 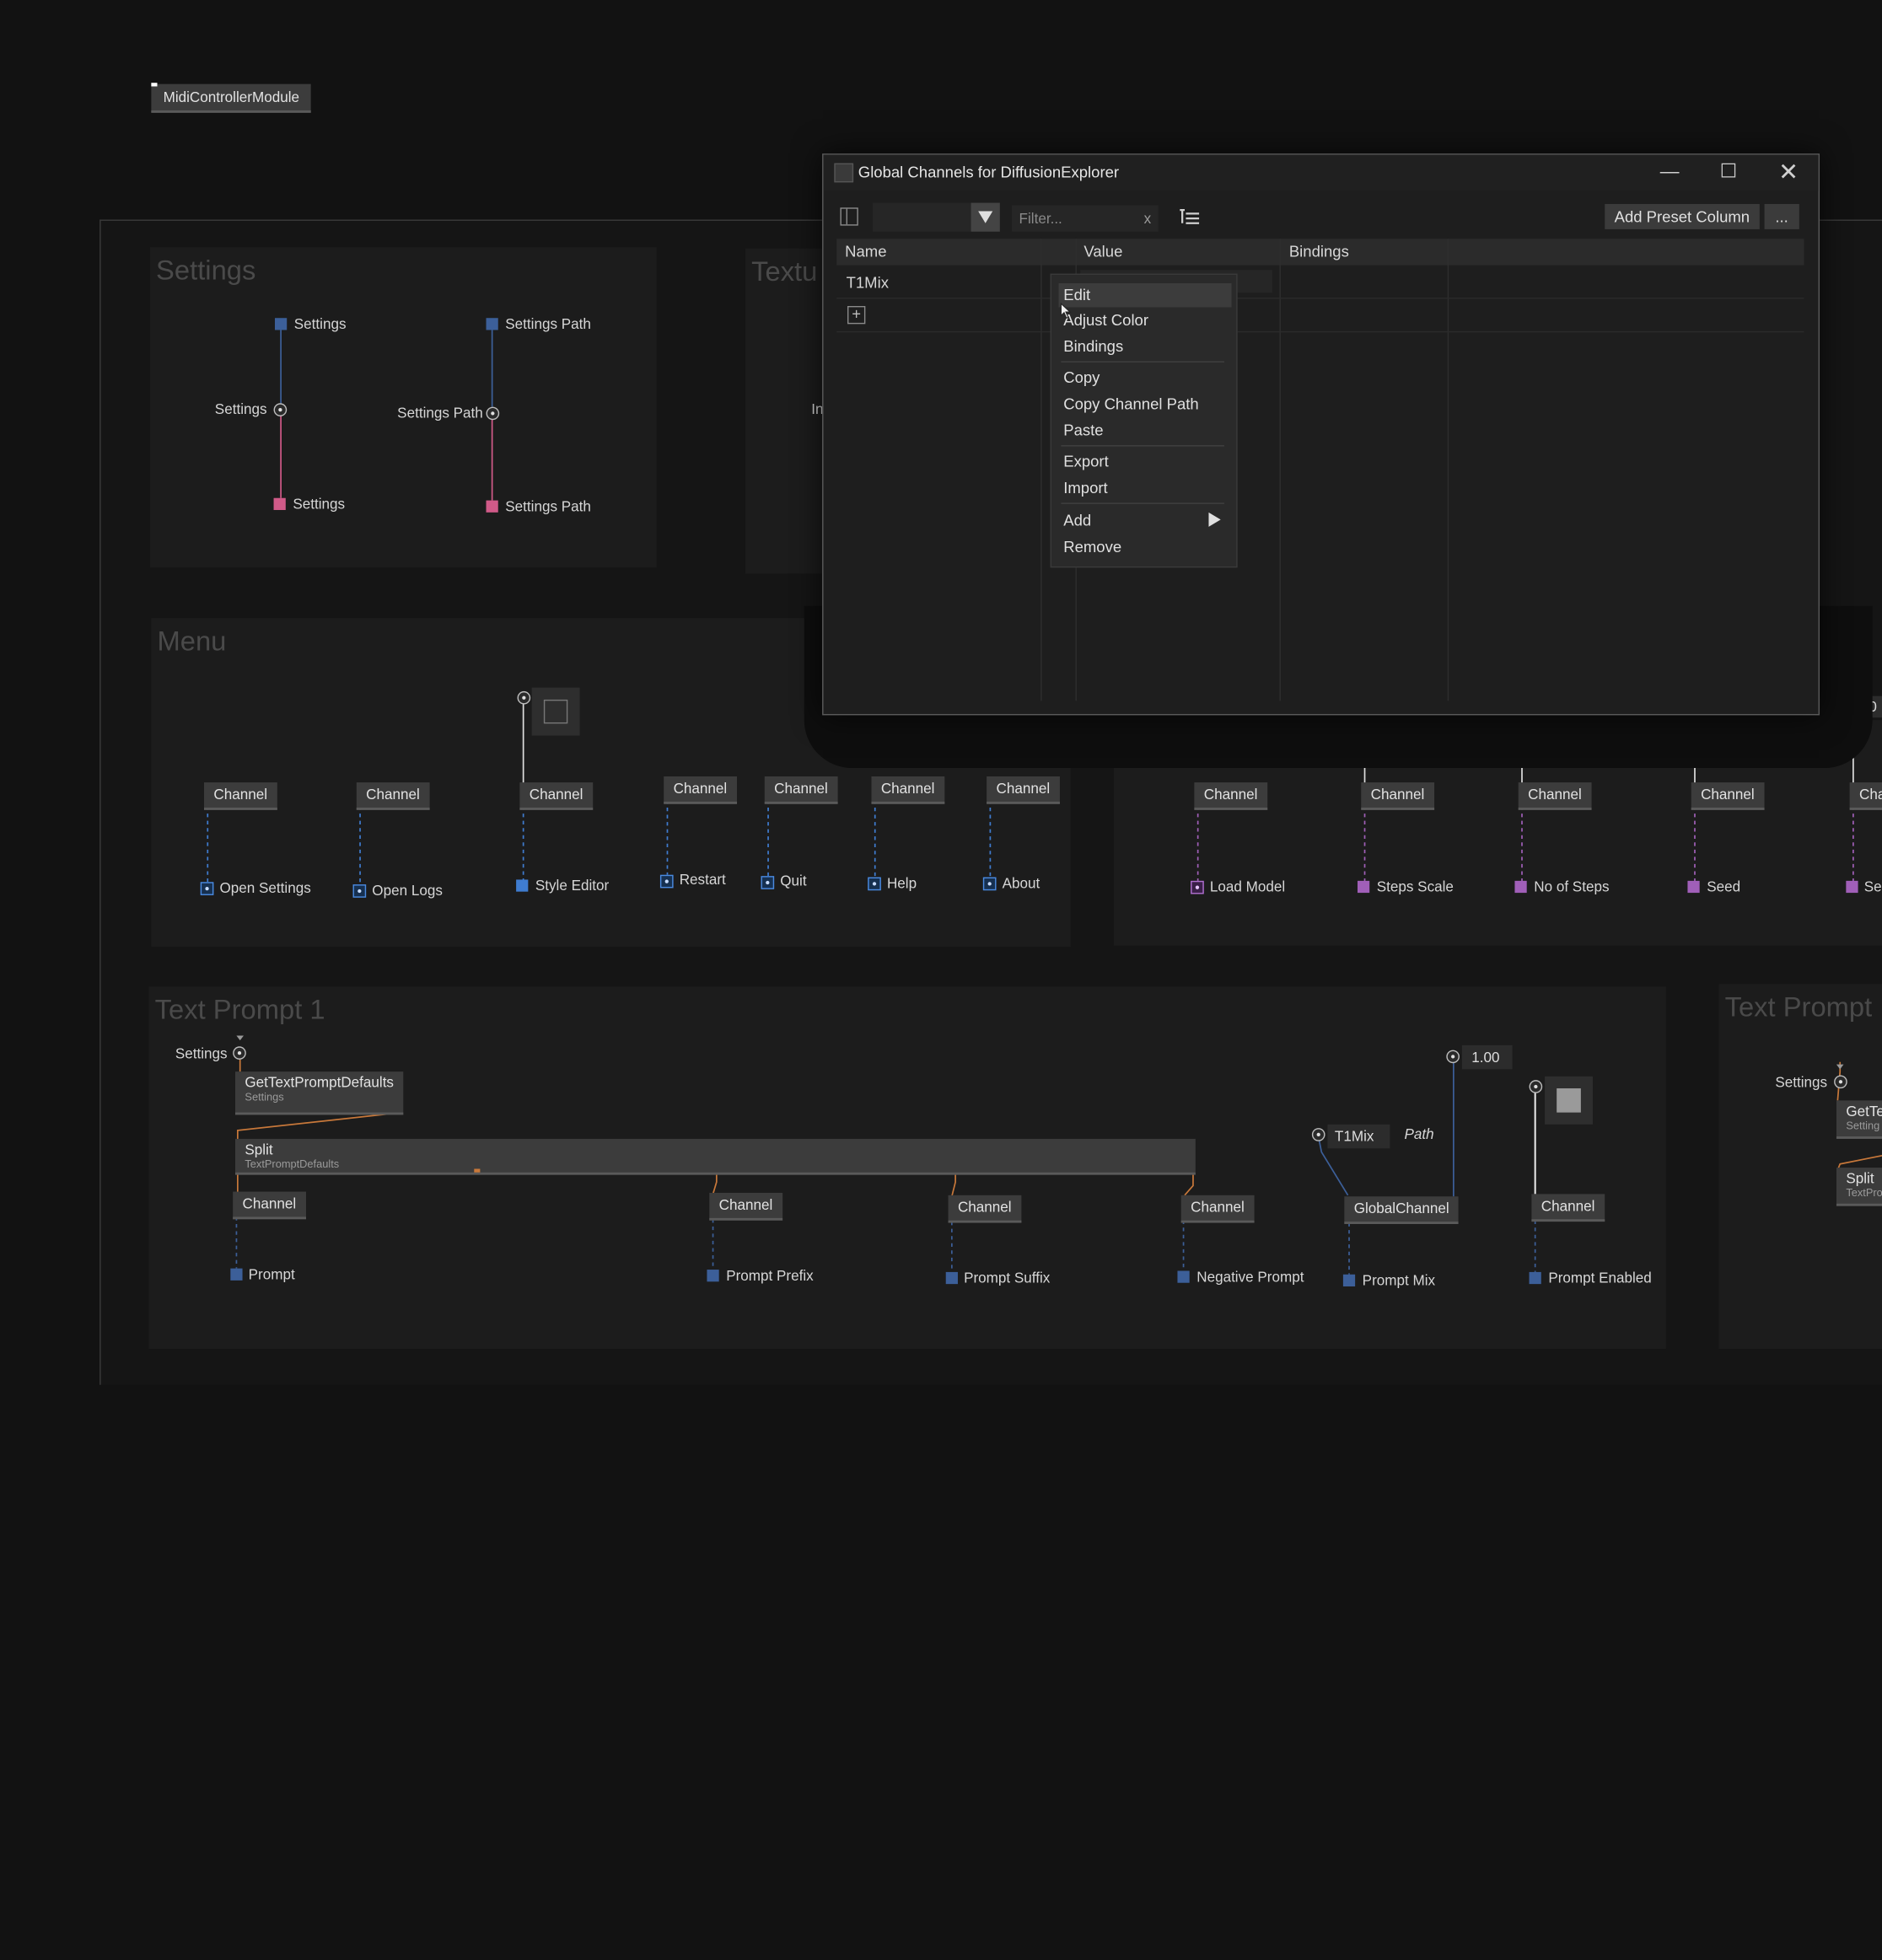 I want to click on style-editor-port, so click(x=522, y=886).